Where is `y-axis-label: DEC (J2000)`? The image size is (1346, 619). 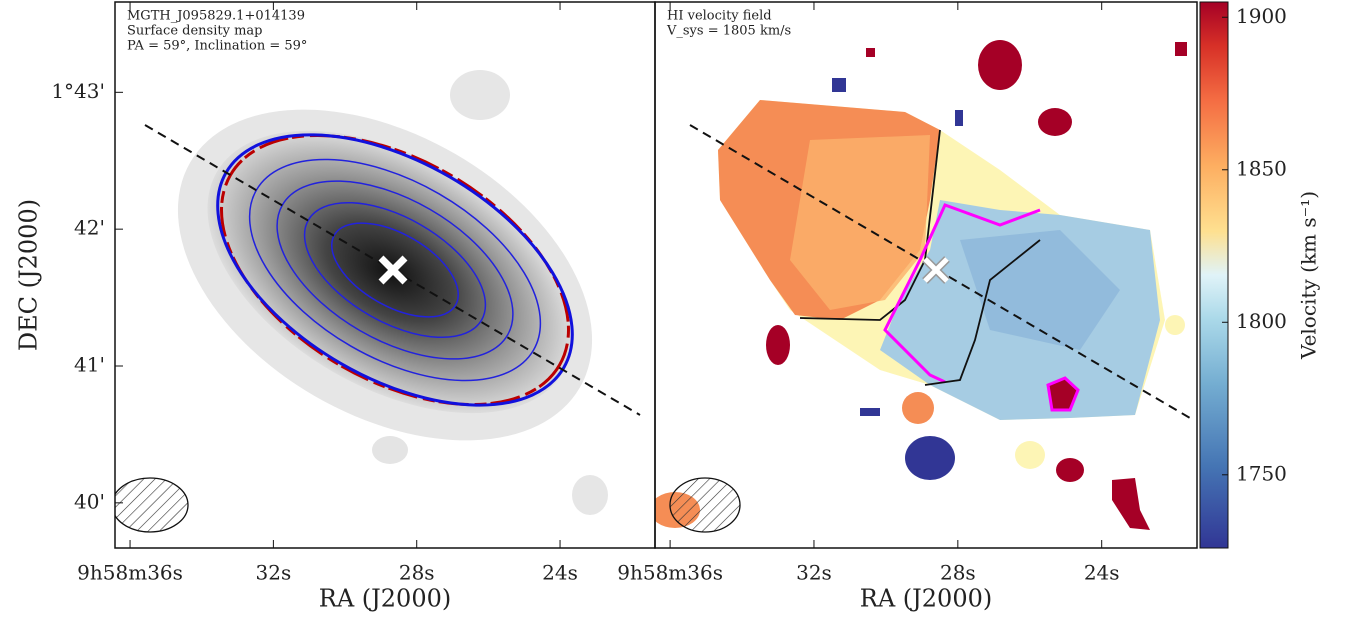
y-axis-label: DEC (J2000) is located at coordinates (29, 275).